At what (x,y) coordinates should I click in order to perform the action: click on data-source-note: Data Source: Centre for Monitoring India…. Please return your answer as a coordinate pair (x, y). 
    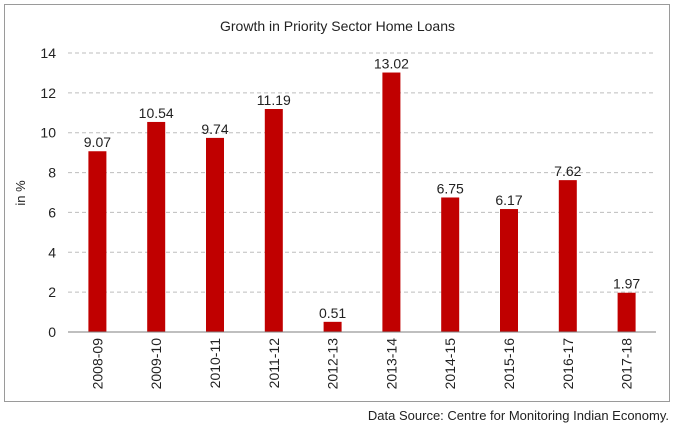
    Looking at the image, I should click on (518, 415).